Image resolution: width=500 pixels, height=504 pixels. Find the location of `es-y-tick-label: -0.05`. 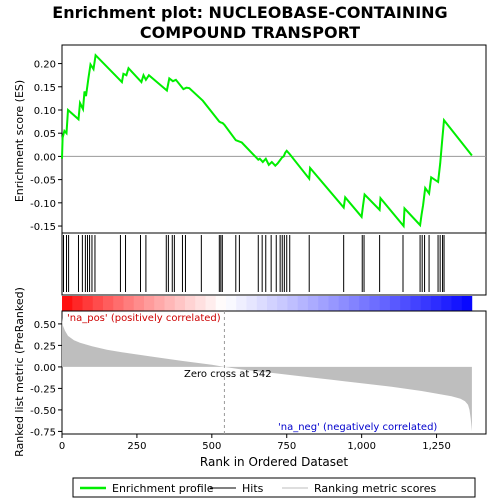

es-y-tick-label: -0.05 is located at coordinates (43, 181).